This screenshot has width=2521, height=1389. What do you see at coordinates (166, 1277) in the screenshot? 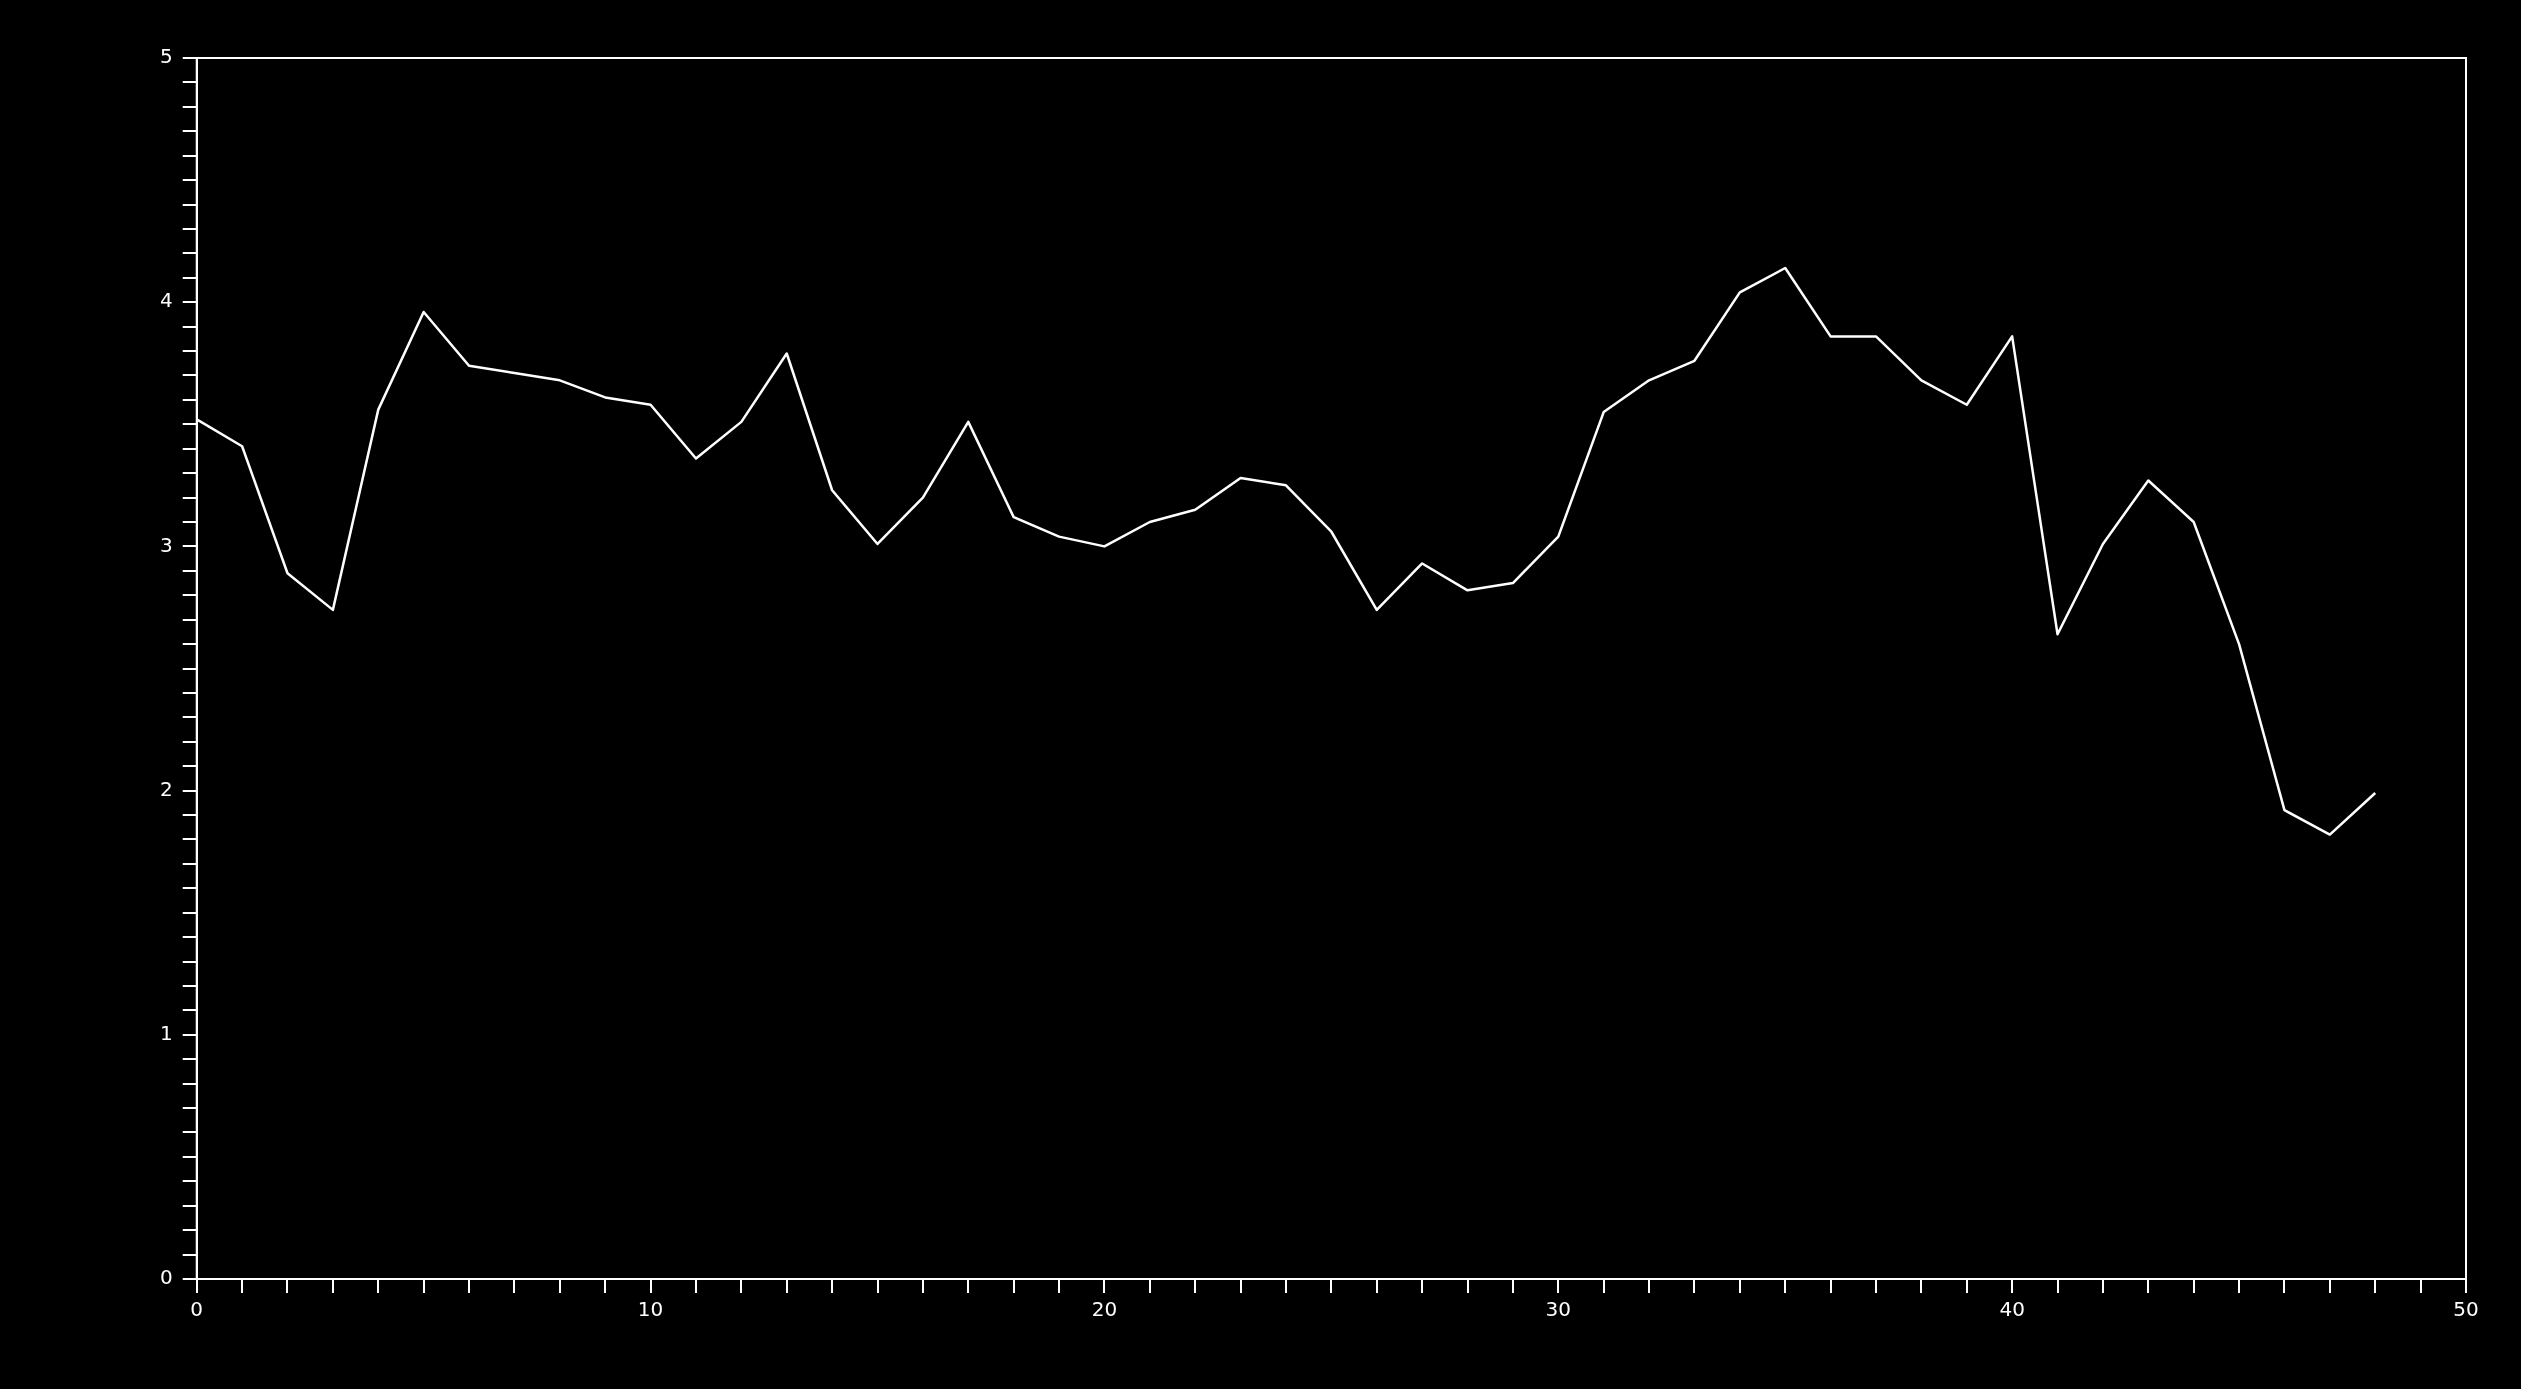
I see `y-tick-label: 0` at bounding box center [166, 1277].